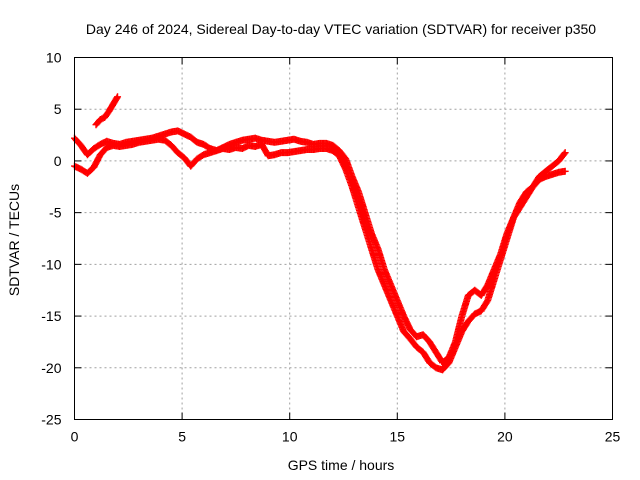  Describe the element at coordinates (55, 213) in the screenshot. I see `y-tick-label: -5` at that location.